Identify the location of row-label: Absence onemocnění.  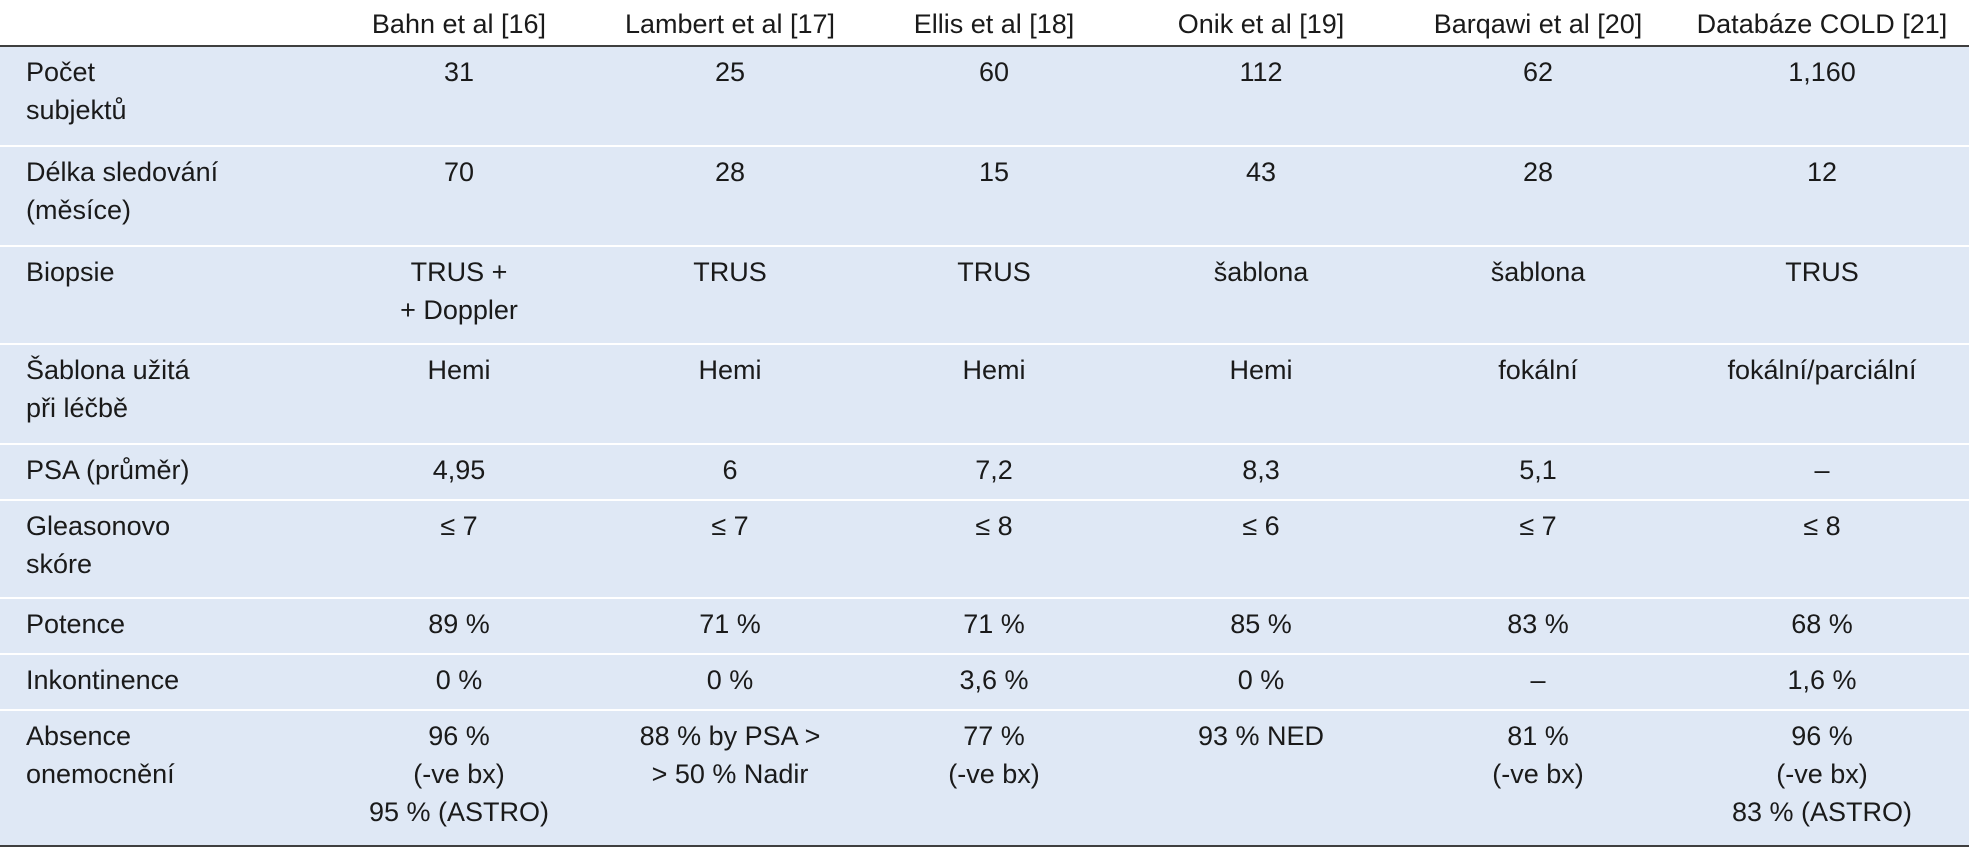
(162, 778).